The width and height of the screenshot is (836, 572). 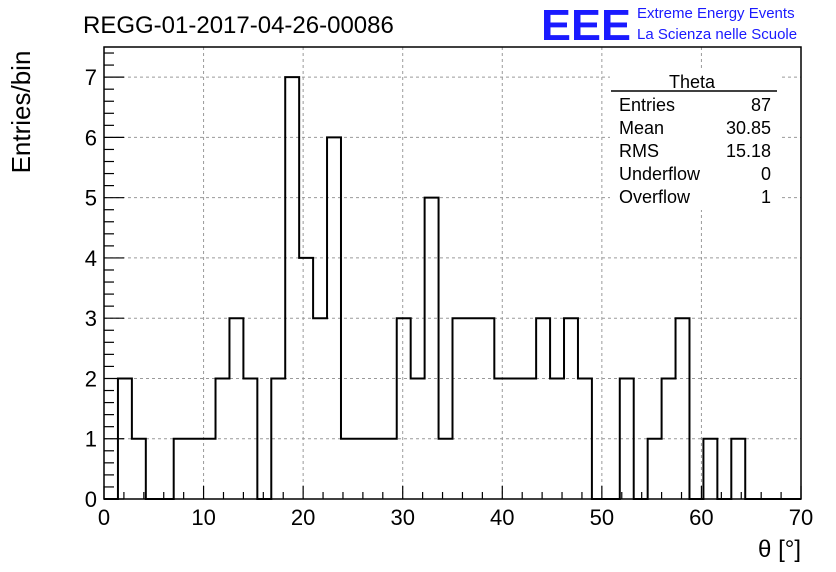 What do you see at coordinates (203, 517) in the screenshot?
I see `x-tick-label: 10` at bounding box center [203, 517].